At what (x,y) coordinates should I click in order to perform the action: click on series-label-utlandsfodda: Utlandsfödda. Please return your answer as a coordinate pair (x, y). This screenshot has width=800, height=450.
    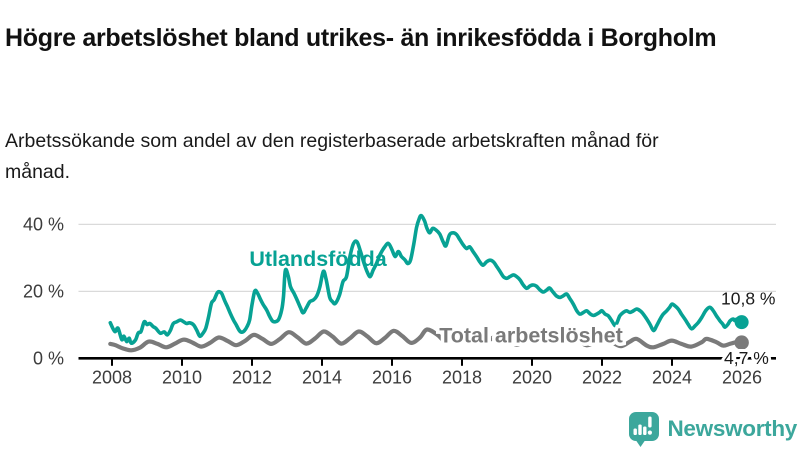
    Looking at the image, I should click on (318, 259).